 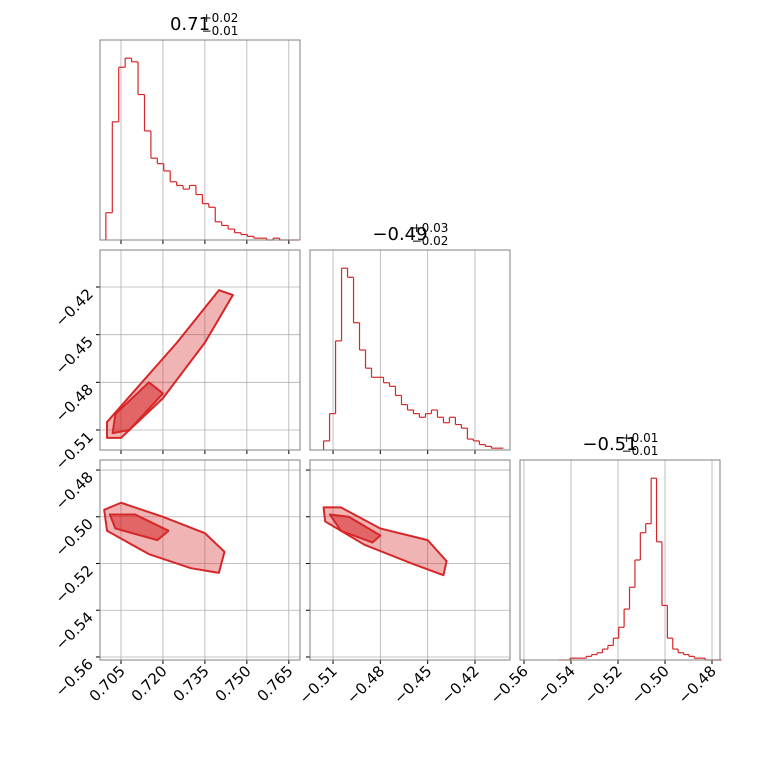 I want to click on x-tick-label: 0.735, so click(x=191, y=683).